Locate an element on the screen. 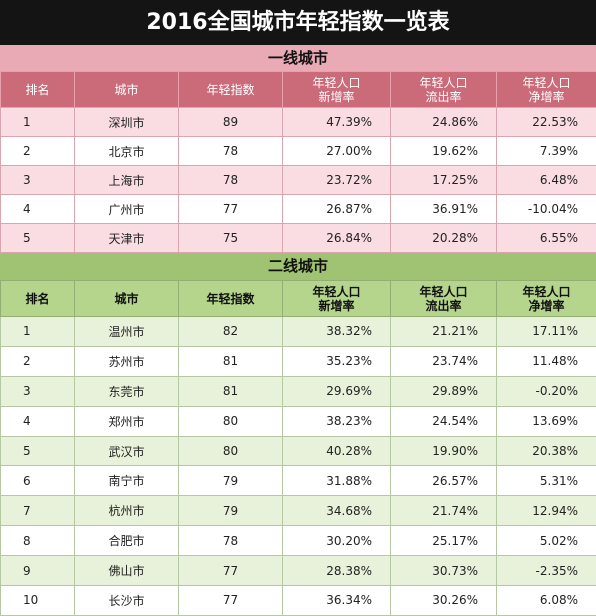  outflow-rate-cell: 17.25% is located at coordinates (444, 180).